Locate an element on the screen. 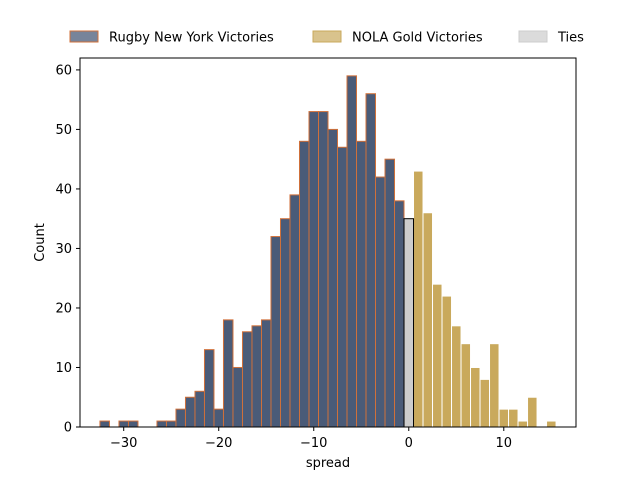 This screenshot has width=640, height=480. y-axis-label: Count is located at coordinates (40, 242).